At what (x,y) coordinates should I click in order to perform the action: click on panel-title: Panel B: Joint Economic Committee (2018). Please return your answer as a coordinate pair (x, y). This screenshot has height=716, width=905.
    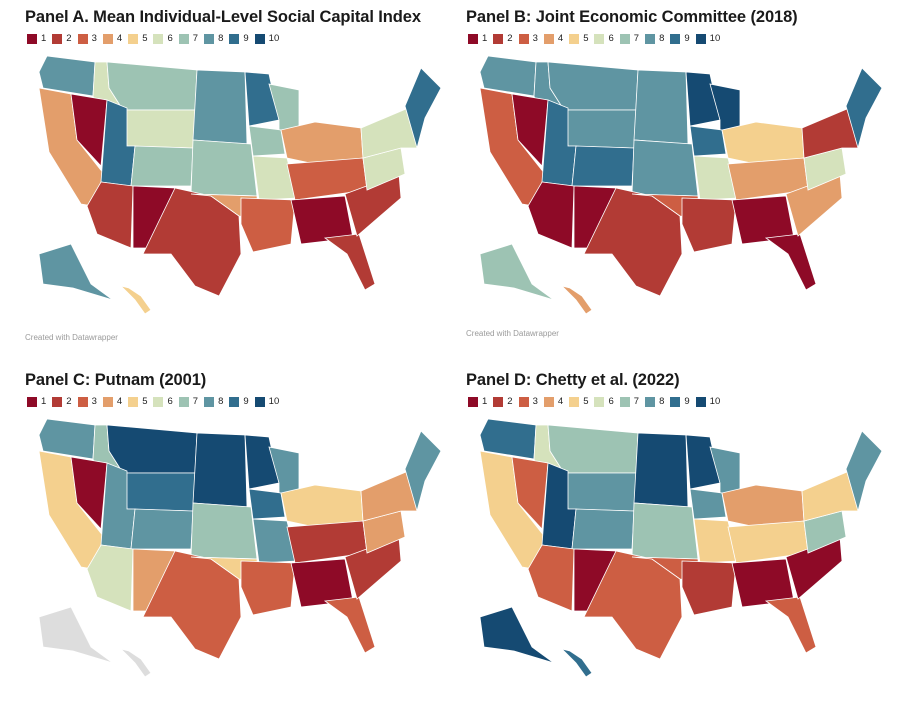
    Looking at the image, I should click on (632, 17).